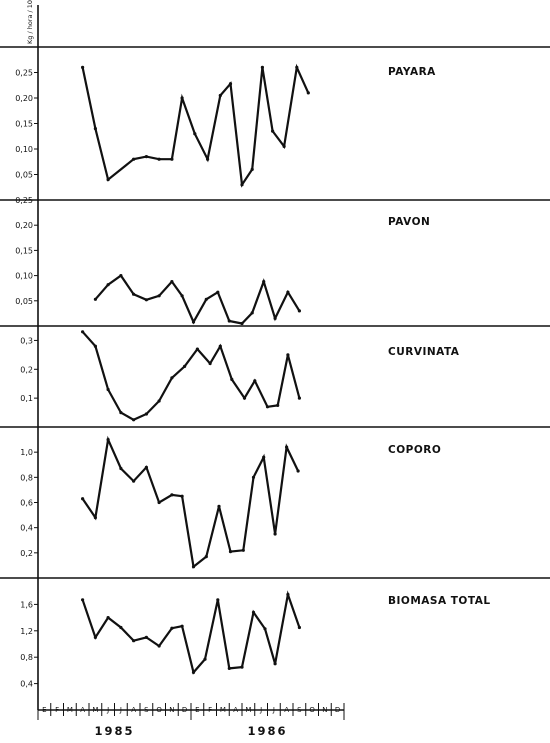  What do you see at coordinates (210, 710) in the screenshot?
I see `month-label: F` at bounding box center [210, 710].